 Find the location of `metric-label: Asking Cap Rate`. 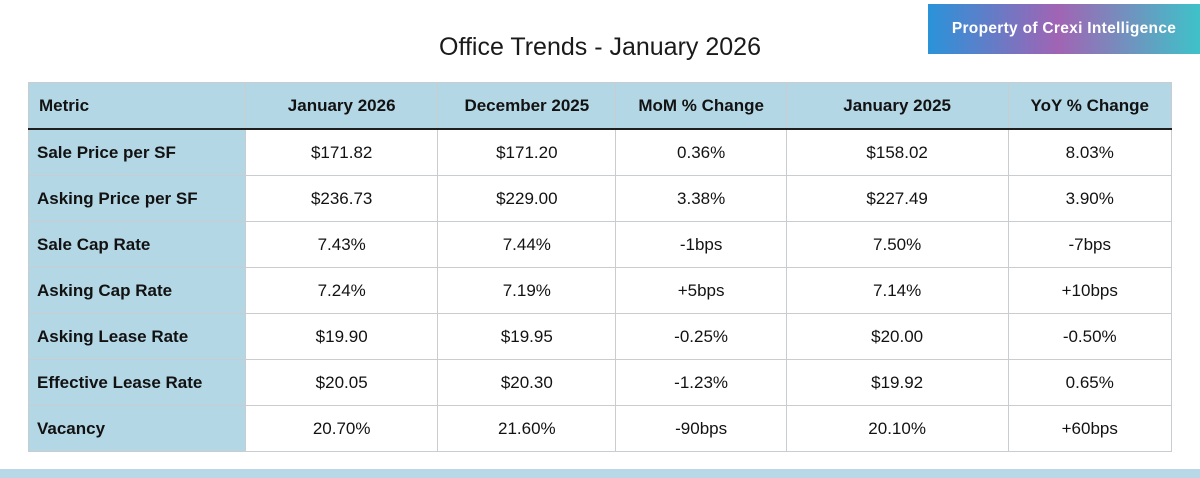

metric-label: Asking Cap Rate is located at coordinates (137, 290).